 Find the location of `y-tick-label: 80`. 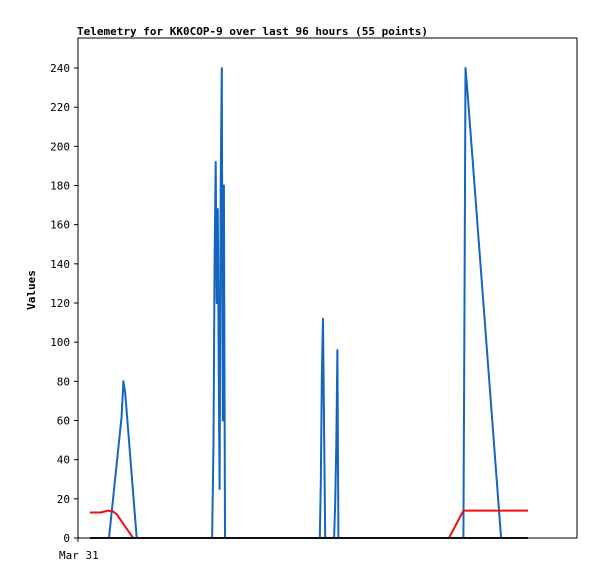

y-tick-label: 80 is located at coordinates (63, 381).